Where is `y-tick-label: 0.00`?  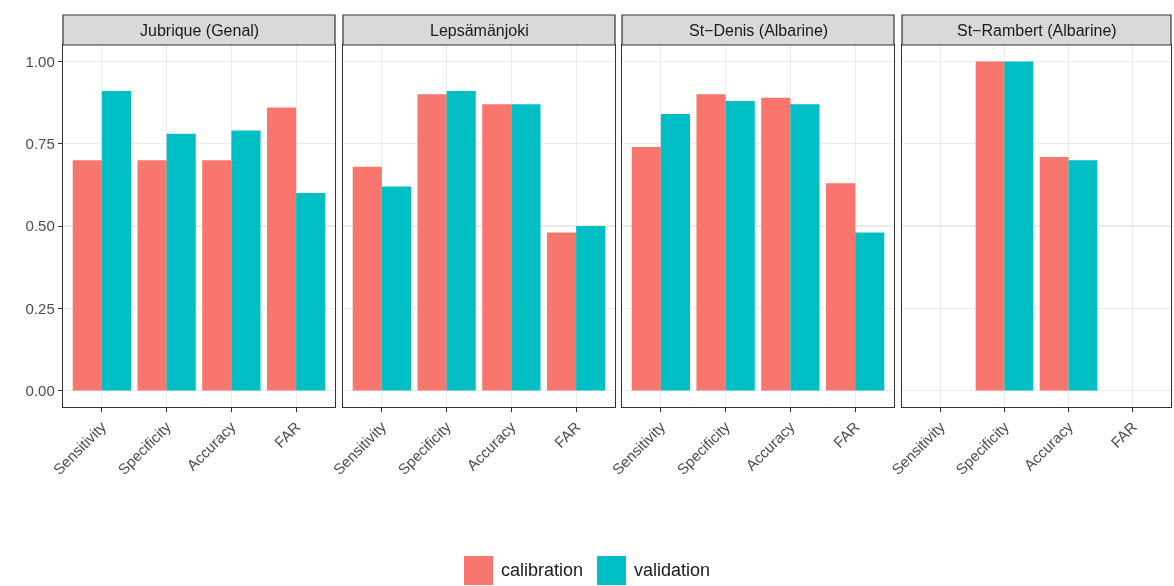 y-tick-label: 0.00 is located at coordinates (40, 390).